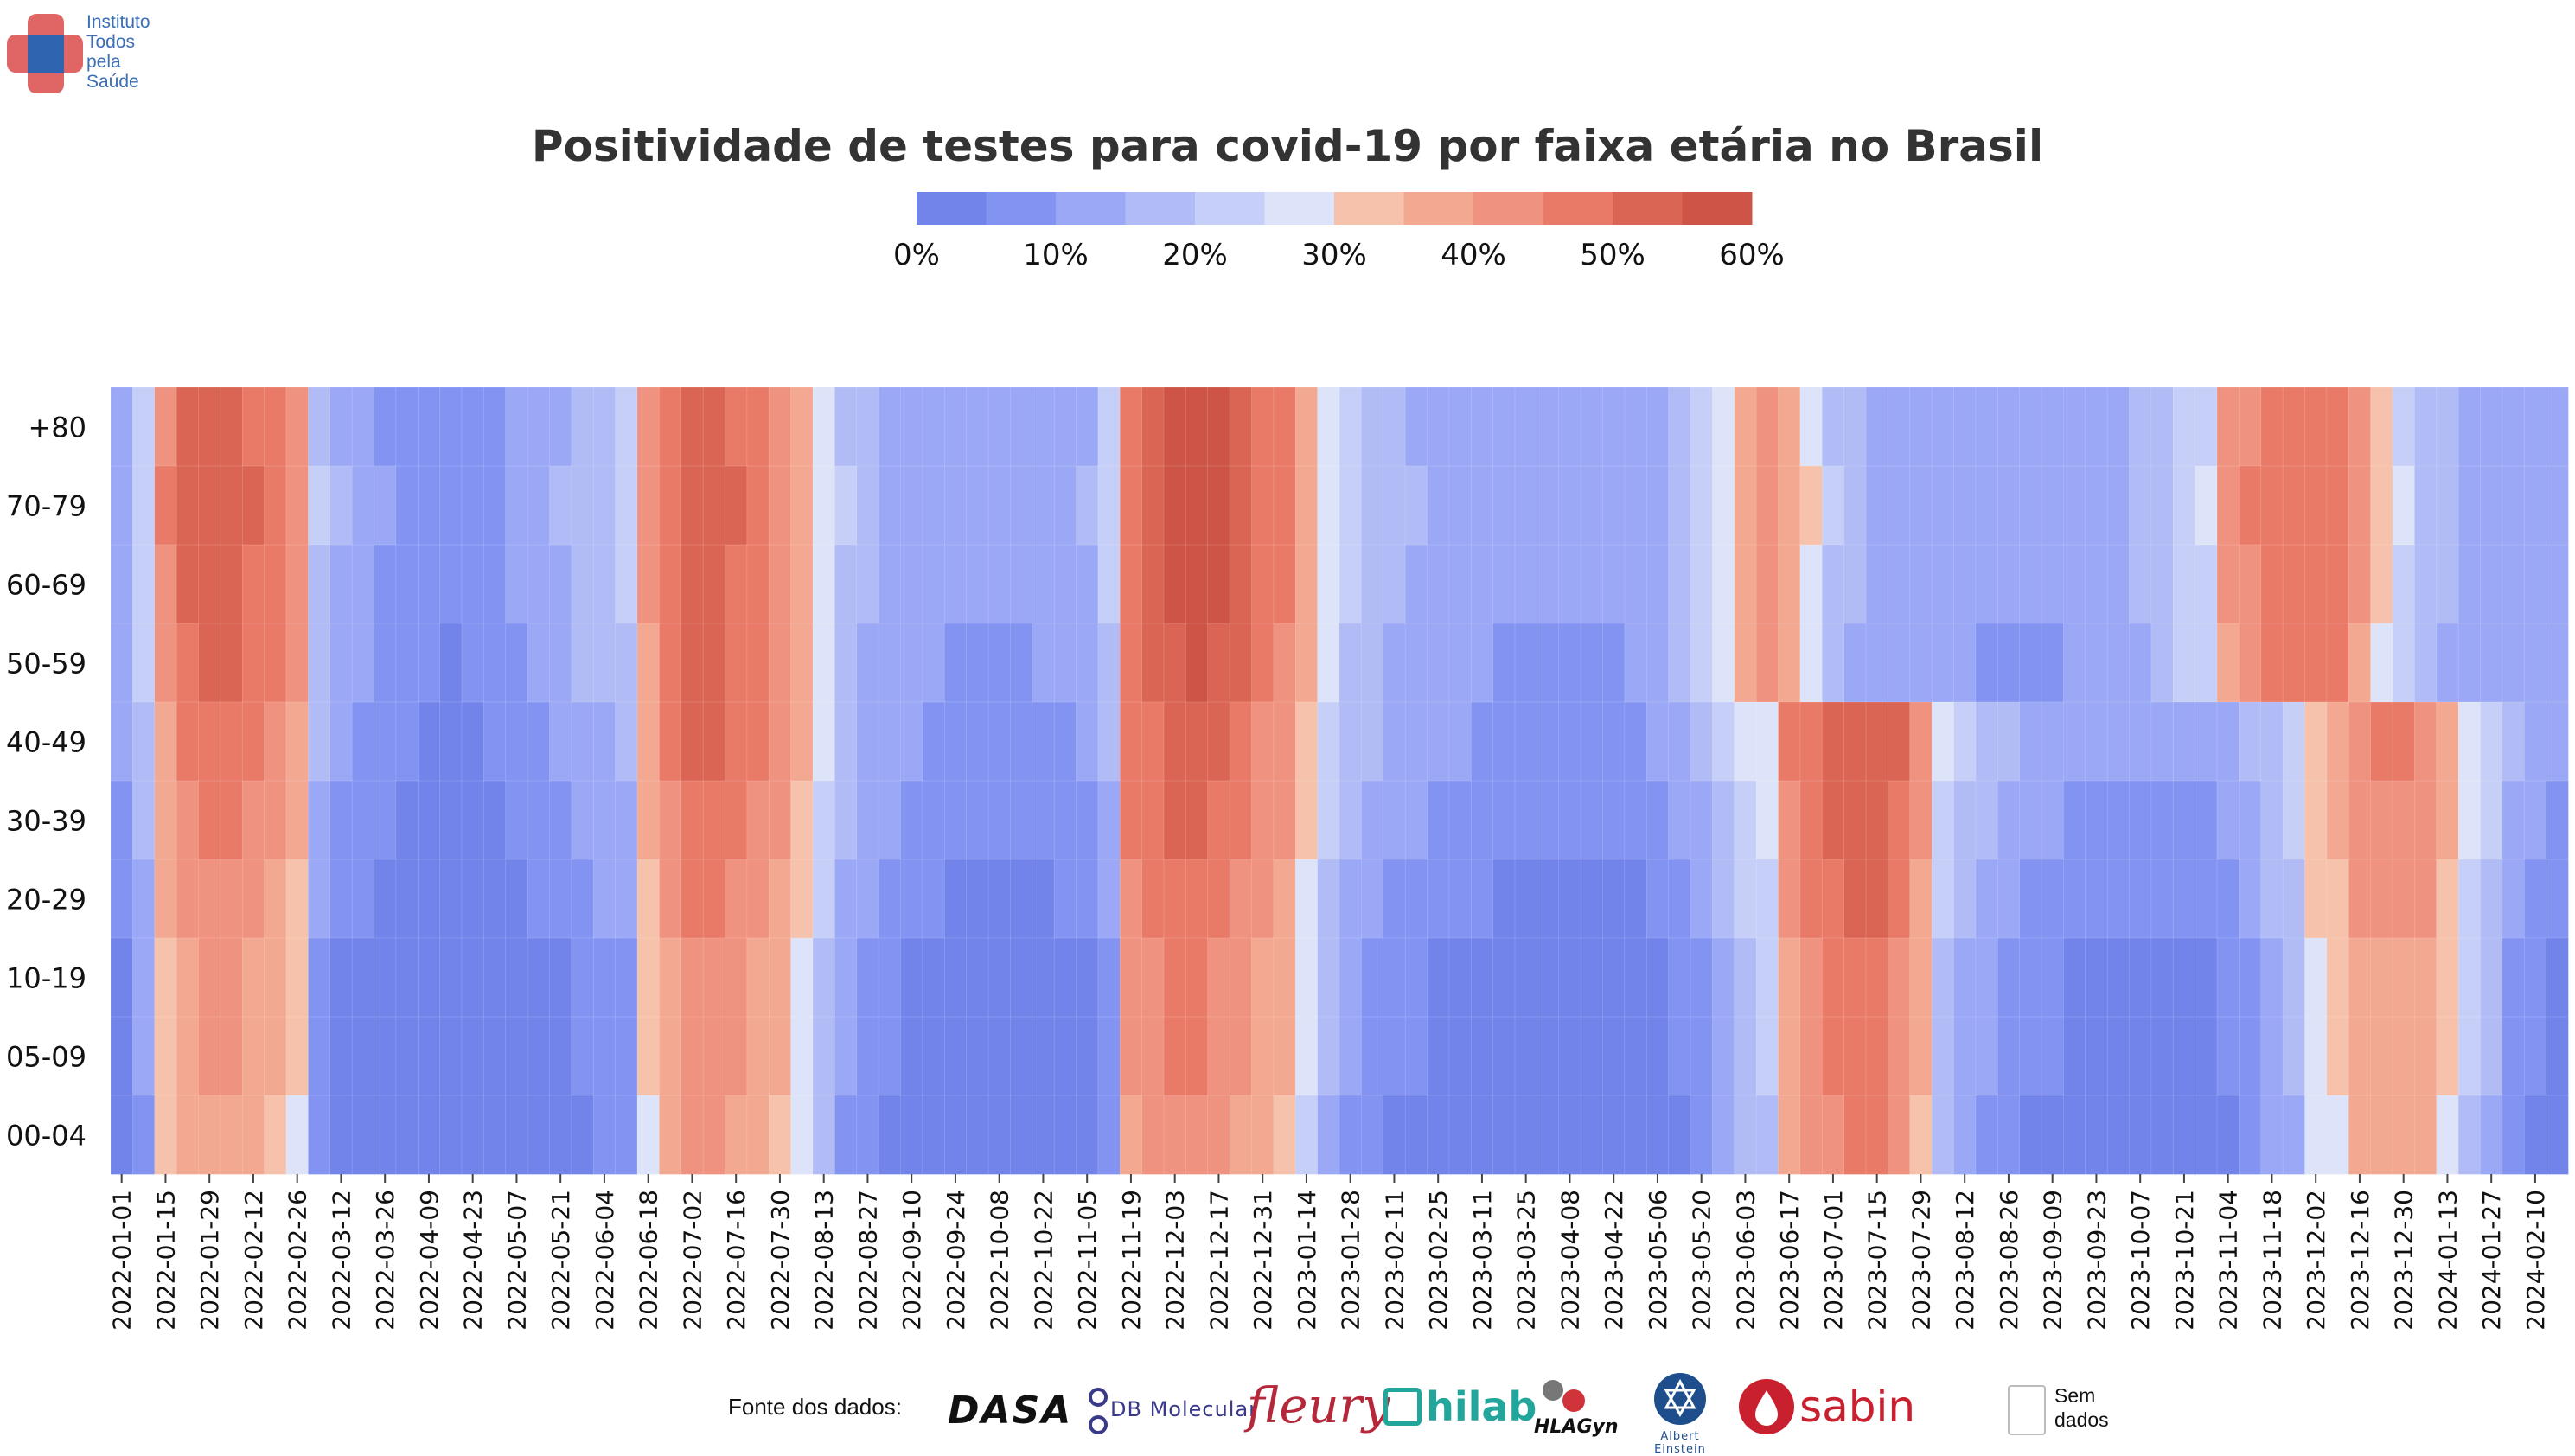 This screenshot has height=1456, width=2575. Describe the element at coordinates (1789, 1260) in the screenshot. I see `x-tick-label: 2023-06-17` at that location.